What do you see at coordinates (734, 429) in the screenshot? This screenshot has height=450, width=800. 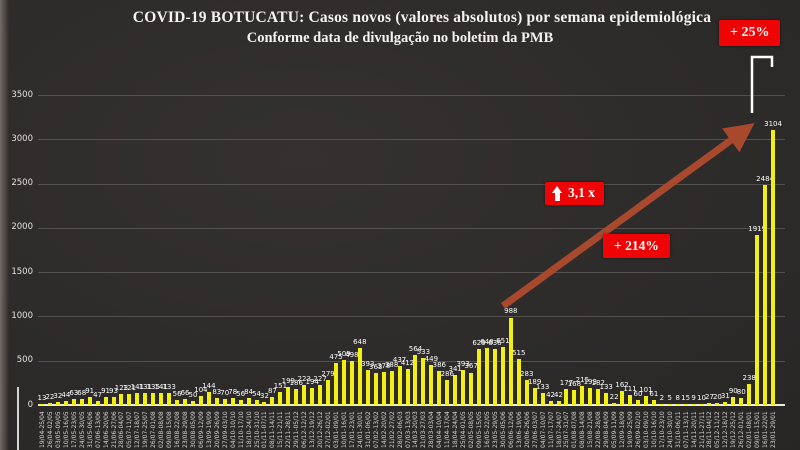 I see `x-tick-label: 19/12-25/12` at bounding box center [734, 429].